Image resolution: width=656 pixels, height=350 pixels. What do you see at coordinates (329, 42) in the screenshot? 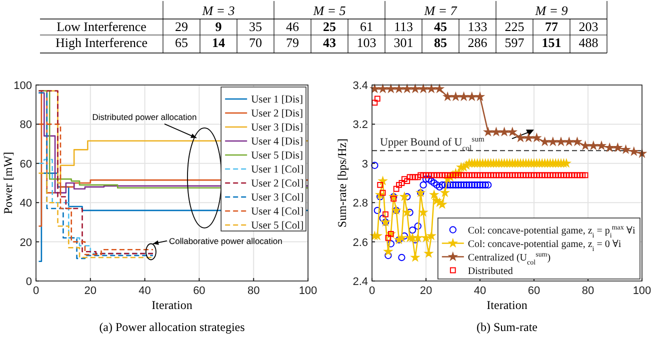
I see `data-label: 43` at bounding box center [329, 42].